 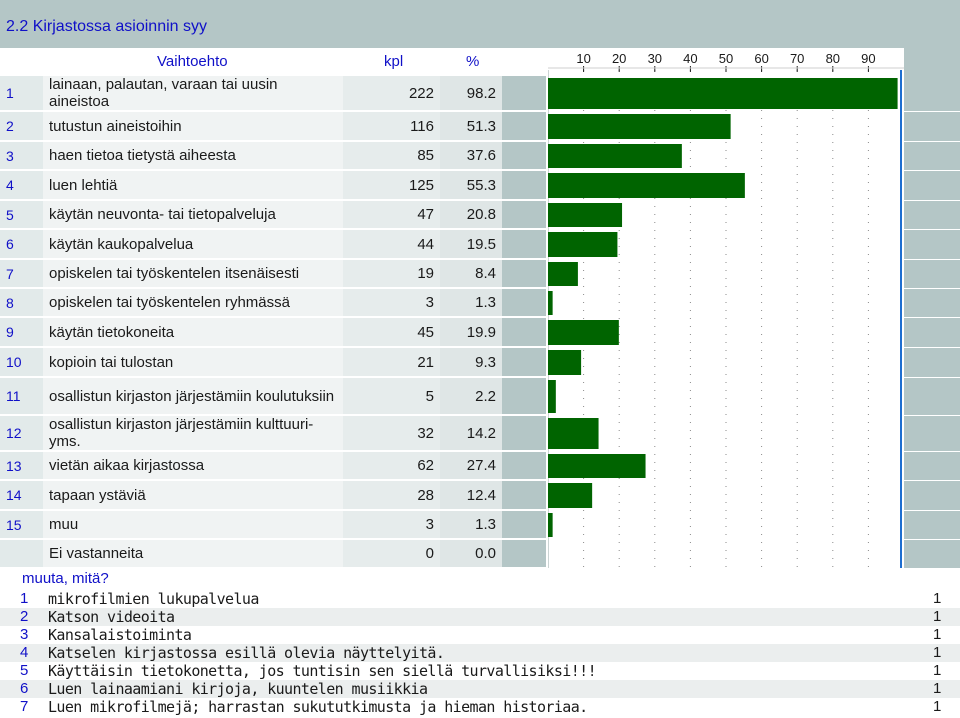 I want to click on row-number: 12, so click(x=21, y=433).